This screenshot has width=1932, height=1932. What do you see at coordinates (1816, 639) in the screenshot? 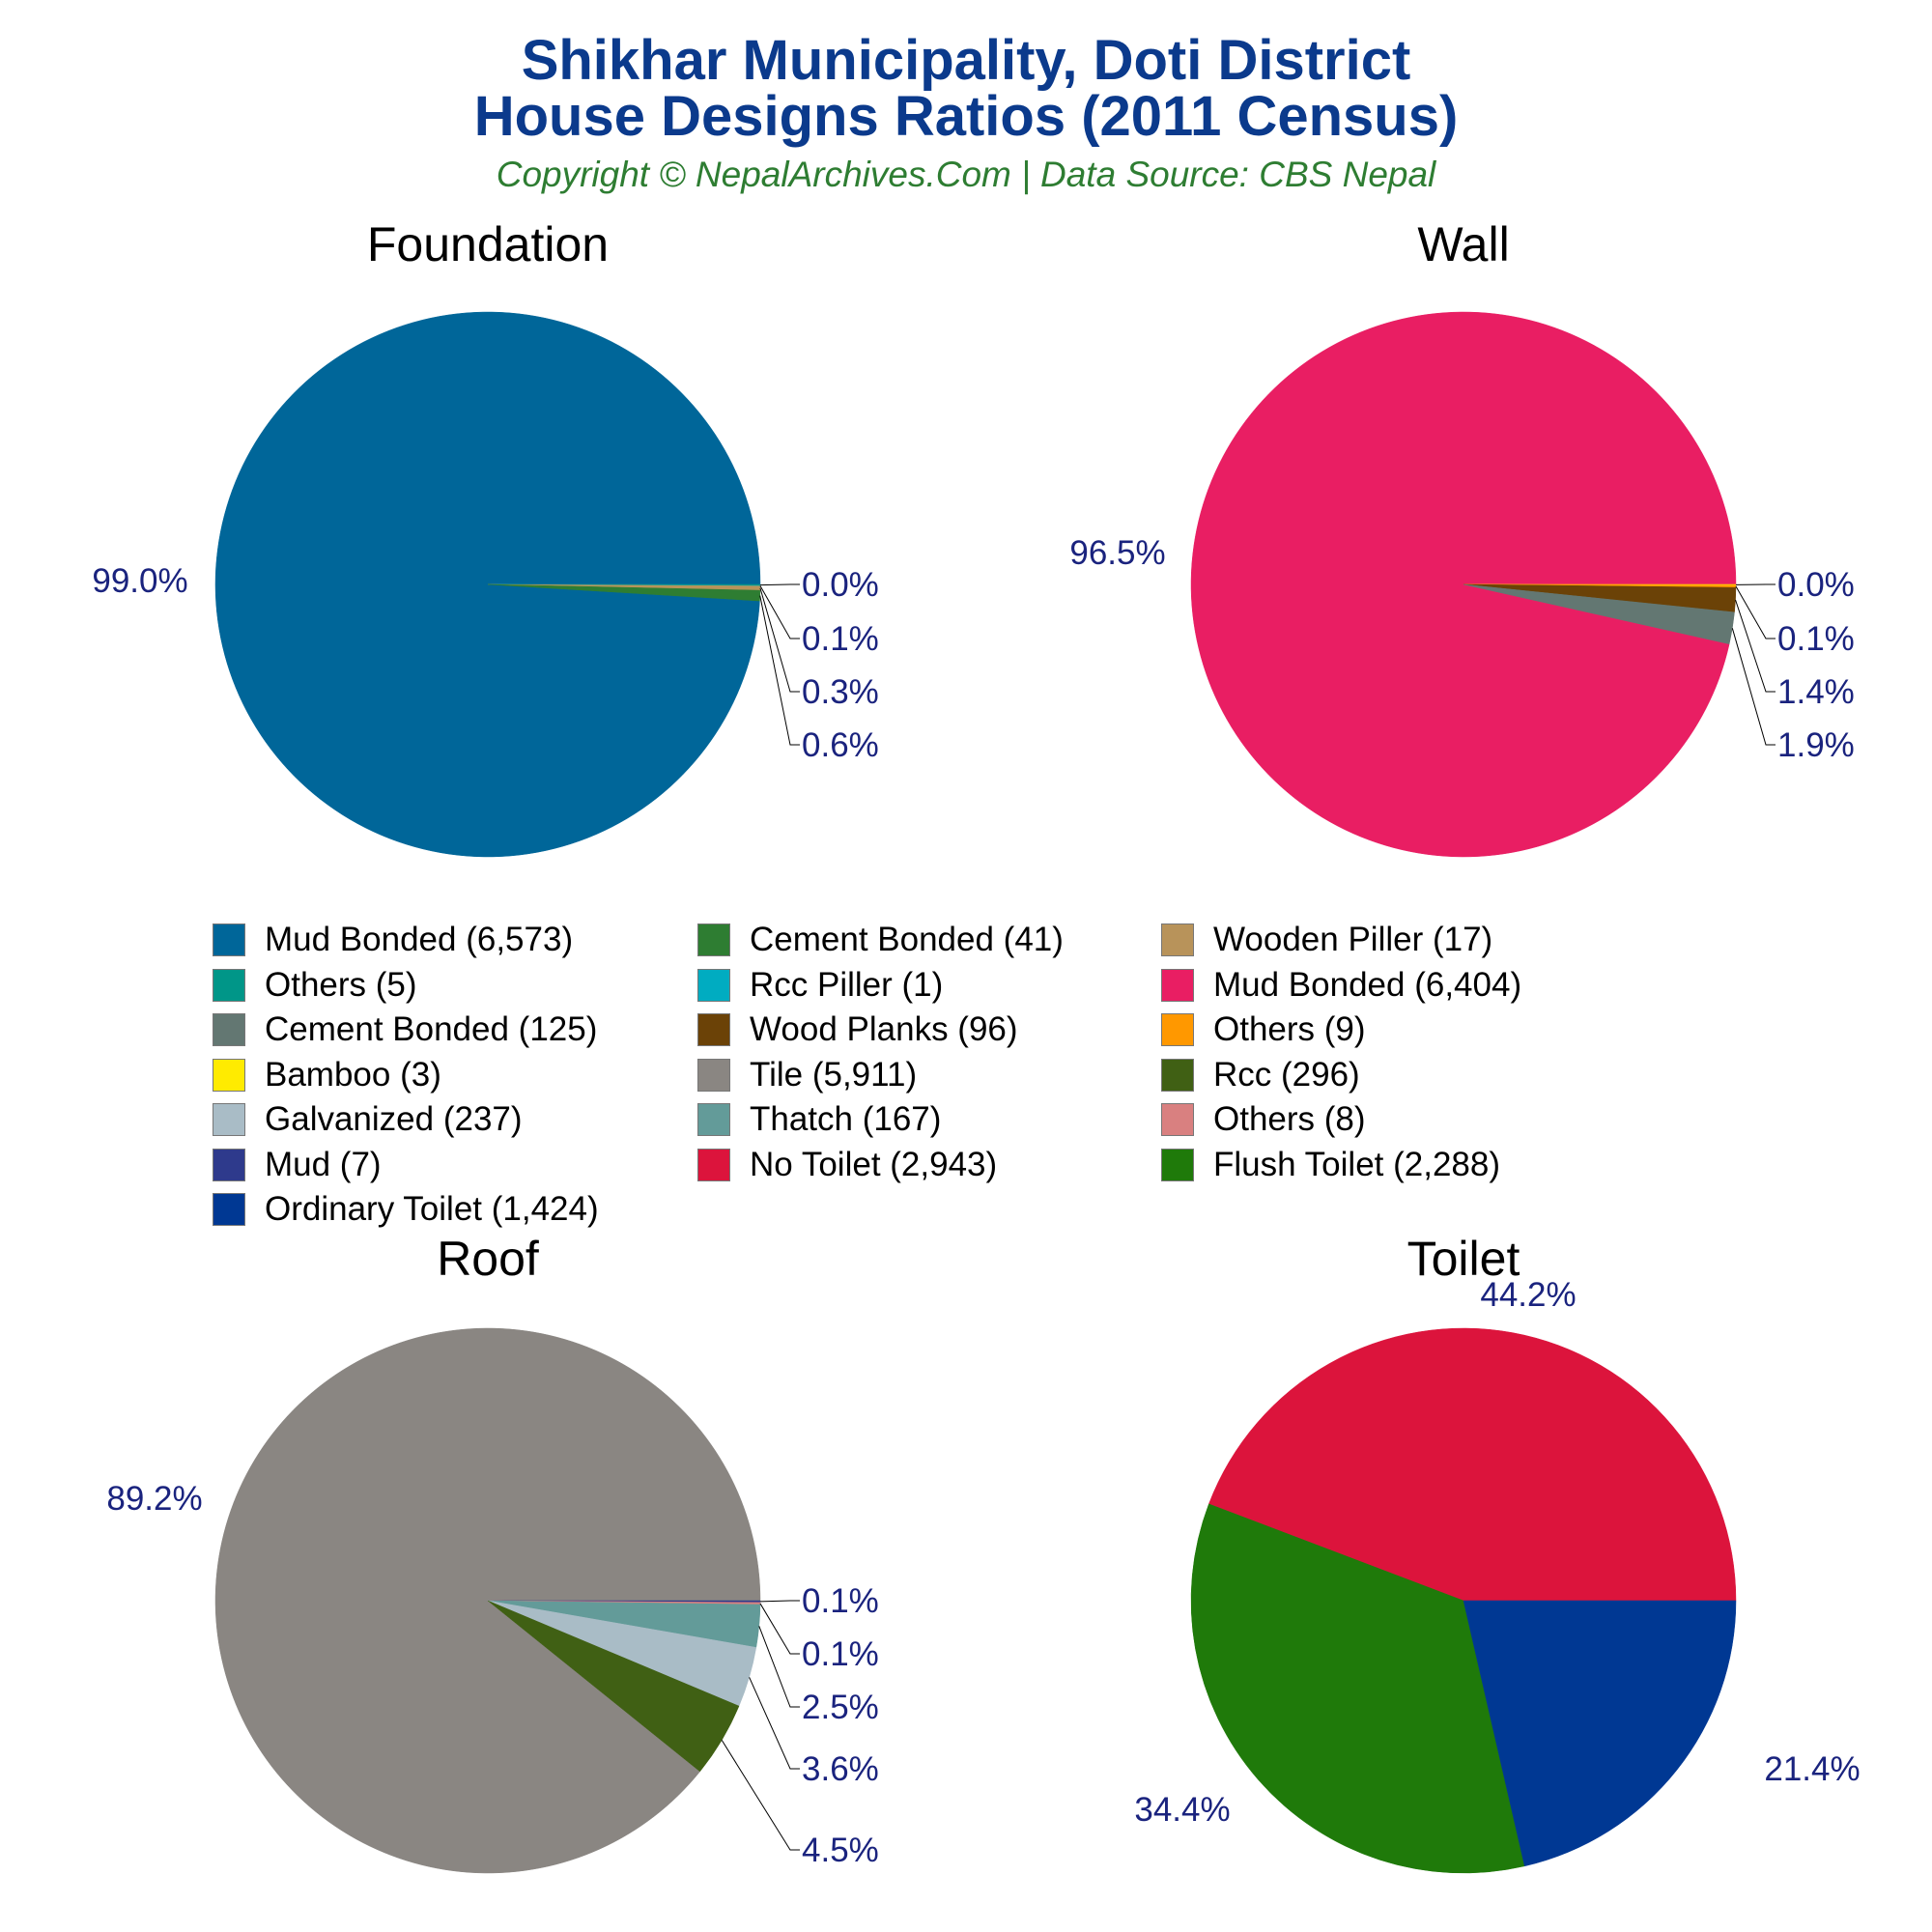
I see `wall-label-others: 0.1%` at bounding box center [1816, 639].